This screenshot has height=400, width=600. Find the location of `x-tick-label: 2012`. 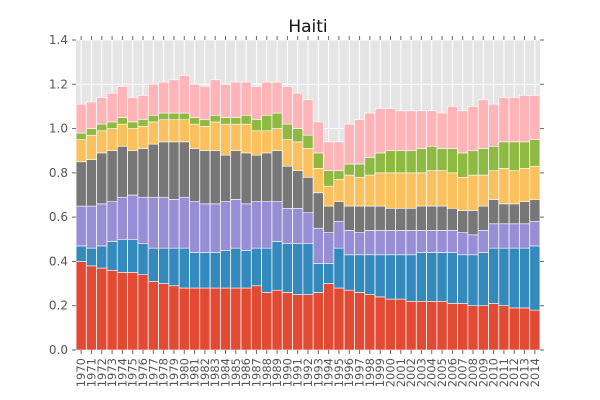

x-tick-label: 2012 is located at coordinates (514, 372).